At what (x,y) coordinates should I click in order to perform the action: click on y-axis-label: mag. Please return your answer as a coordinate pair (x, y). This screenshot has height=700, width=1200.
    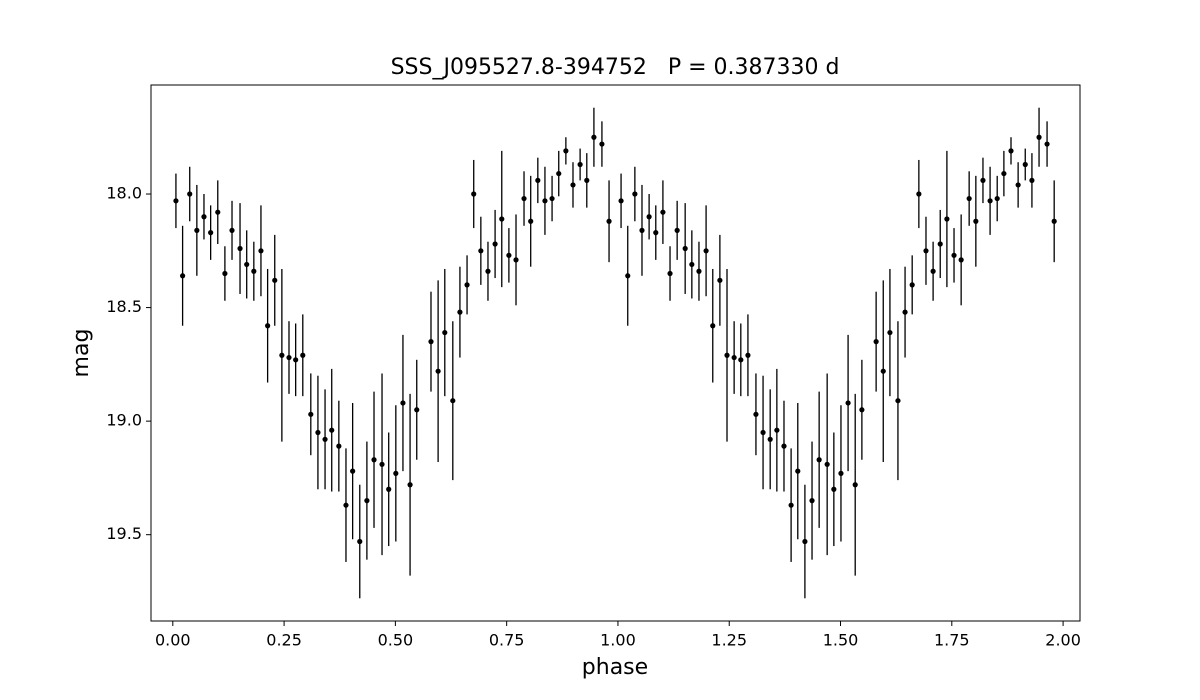
    Looking at the image, I should click on (81, 353).